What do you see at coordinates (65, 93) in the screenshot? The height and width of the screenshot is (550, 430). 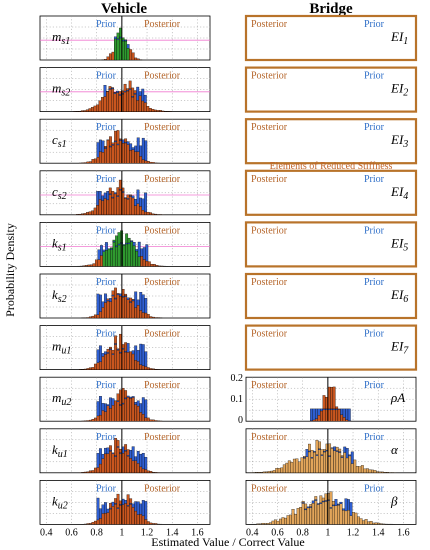 I see `parameter-subscript: s2` at bounding box center [65, 93].